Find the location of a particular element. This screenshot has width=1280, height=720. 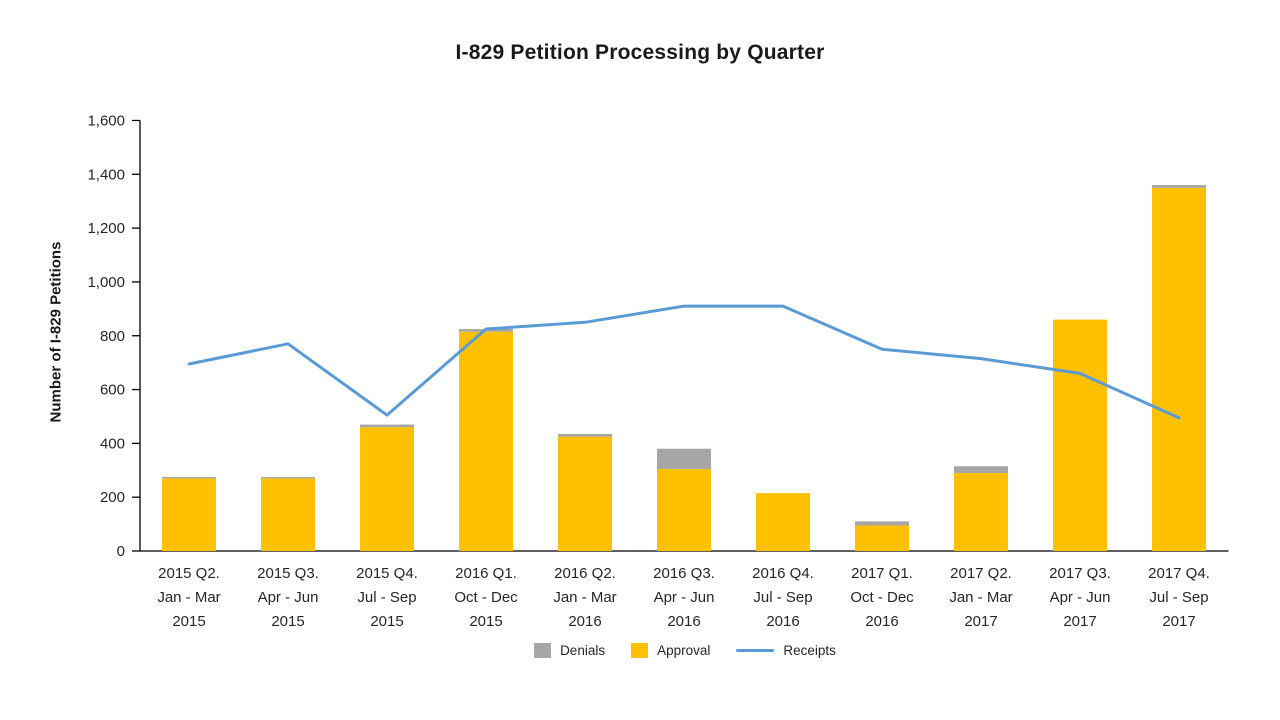

legend-label: Approval is located at coordinates (684, 650).